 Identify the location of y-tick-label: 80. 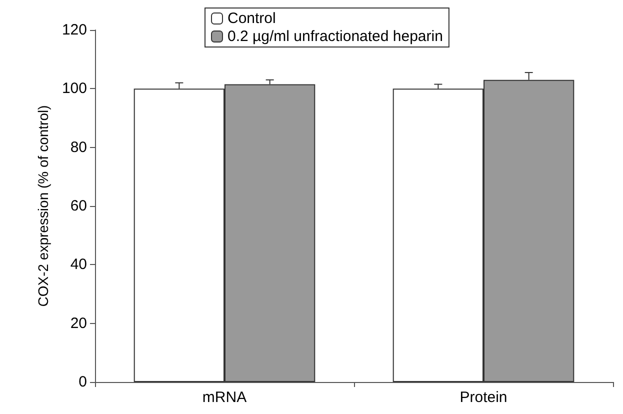
(78, 147).